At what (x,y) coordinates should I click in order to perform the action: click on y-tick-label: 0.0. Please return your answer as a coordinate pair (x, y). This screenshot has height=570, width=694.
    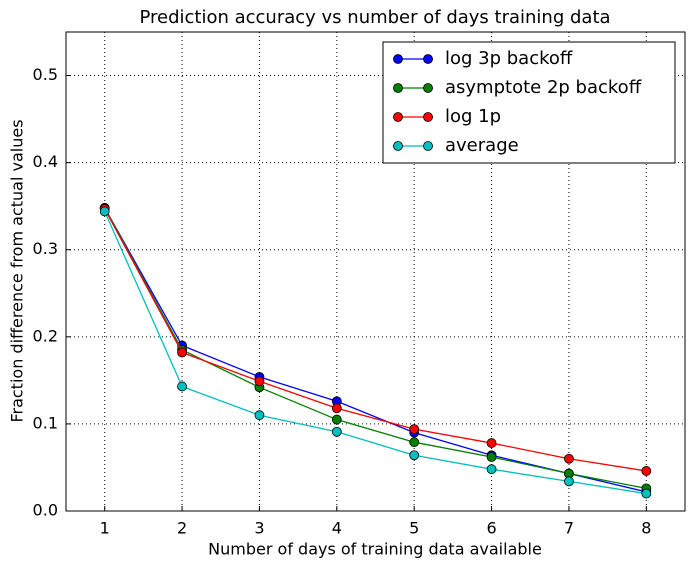
    Looking at the image, I should click on (45, 510).